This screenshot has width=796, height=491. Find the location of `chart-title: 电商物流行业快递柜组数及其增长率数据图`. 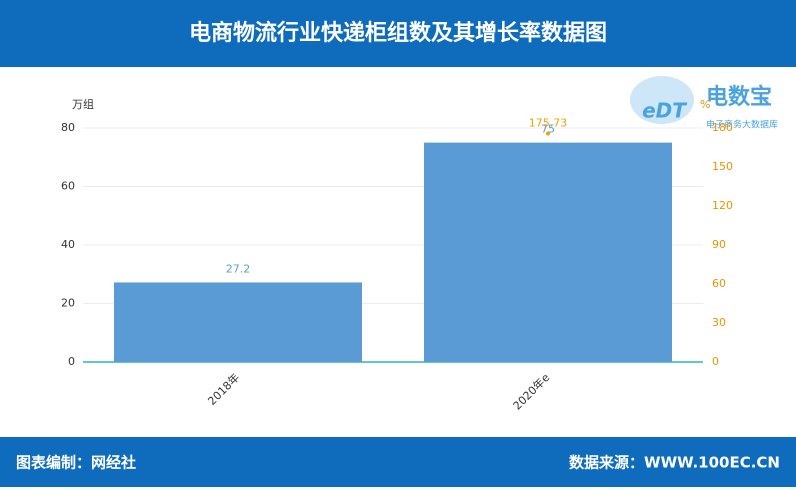

chart-title: 电商物流行业快递柜组数及其增长率数据图 is located at coordinates (398, 33).